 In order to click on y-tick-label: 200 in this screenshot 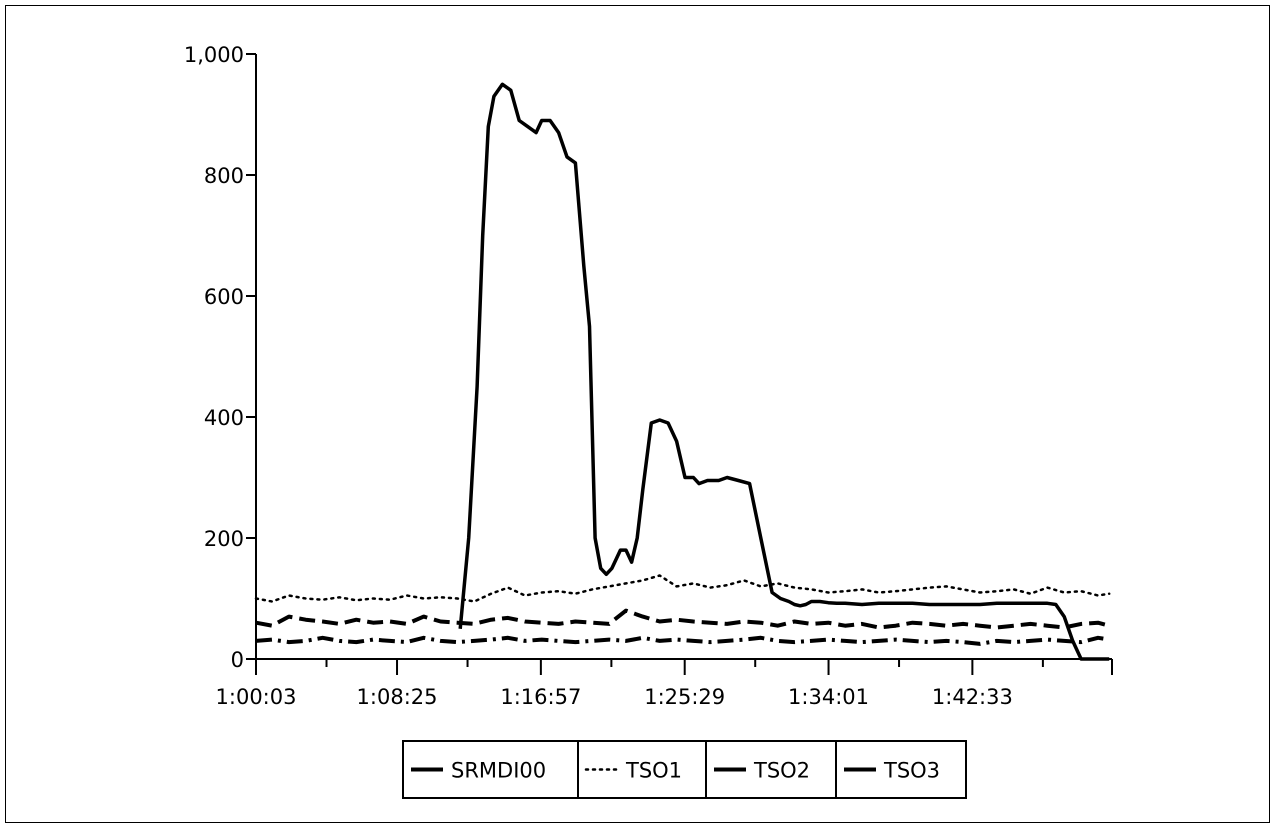, I will do `click(224, 539)`.